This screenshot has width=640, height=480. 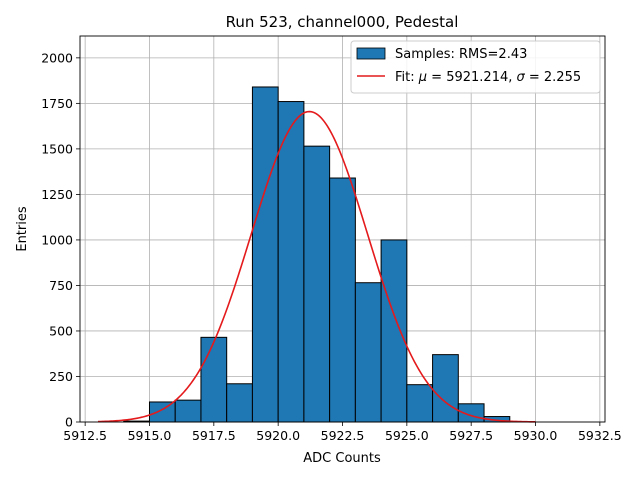 What do you see at coordinates (461, 54) in the screenshot?
I see `legend-samples-label: Samples: RMS=2.43` at bounding box center [461, 54].